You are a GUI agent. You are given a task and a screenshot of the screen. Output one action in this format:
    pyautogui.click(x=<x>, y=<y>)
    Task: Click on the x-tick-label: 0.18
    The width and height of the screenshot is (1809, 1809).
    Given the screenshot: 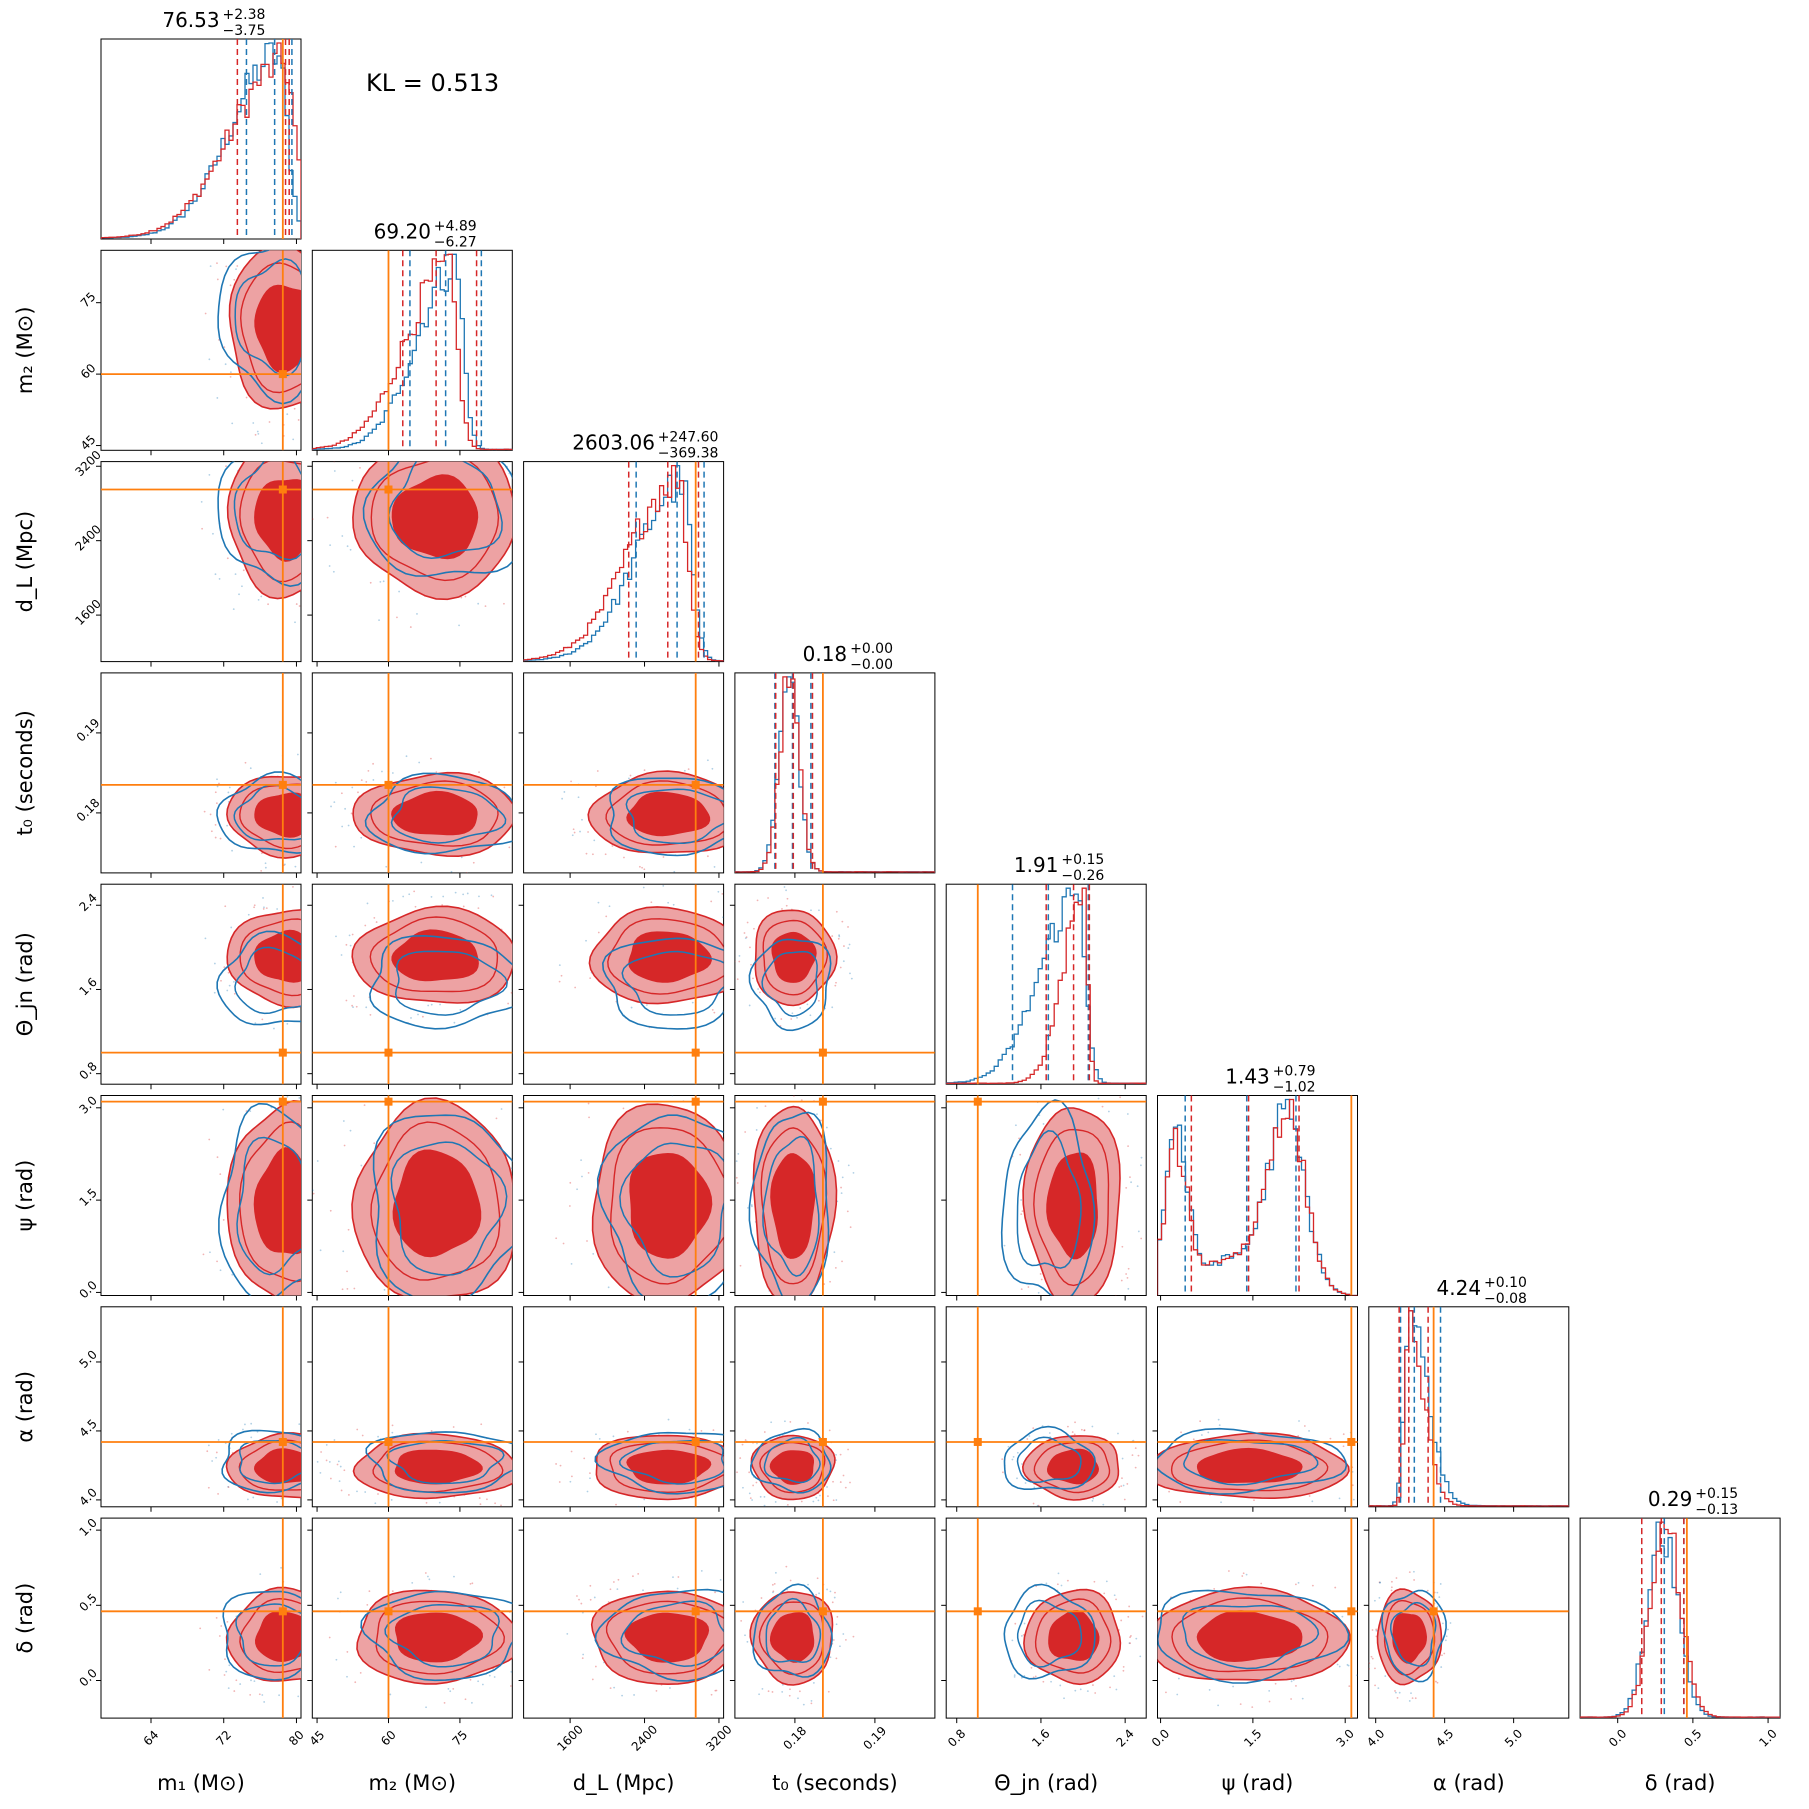 What is the action you would take?
    pyautogui.click(x=795, y=1738)
    